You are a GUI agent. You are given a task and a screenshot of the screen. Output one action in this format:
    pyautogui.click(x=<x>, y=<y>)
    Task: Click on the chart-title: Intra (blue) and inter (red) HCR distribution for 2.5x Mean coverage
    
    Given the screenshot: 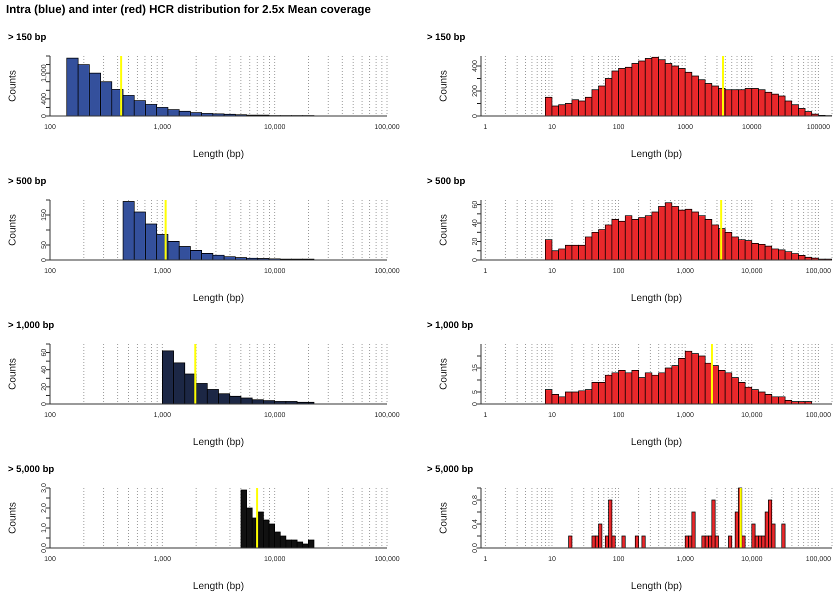 What is the action you would take?
    pyautogui.click(x=188, y=10)
    